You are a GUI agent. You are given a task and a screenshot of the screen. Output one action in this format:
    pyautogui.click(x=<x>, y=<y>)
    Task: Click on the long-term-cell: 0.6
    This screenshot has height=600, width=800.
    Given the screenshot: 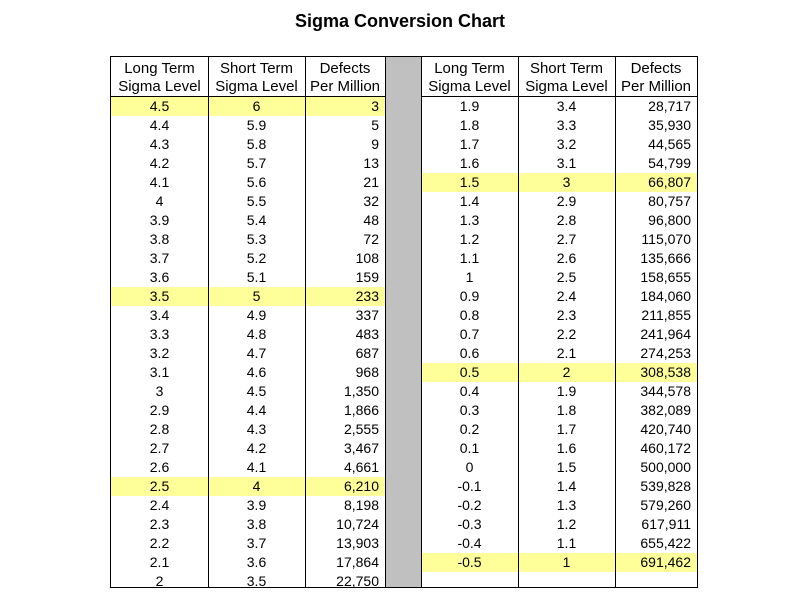 What is the action you would take?
    pyautogui.click(x=469, y=353)
    